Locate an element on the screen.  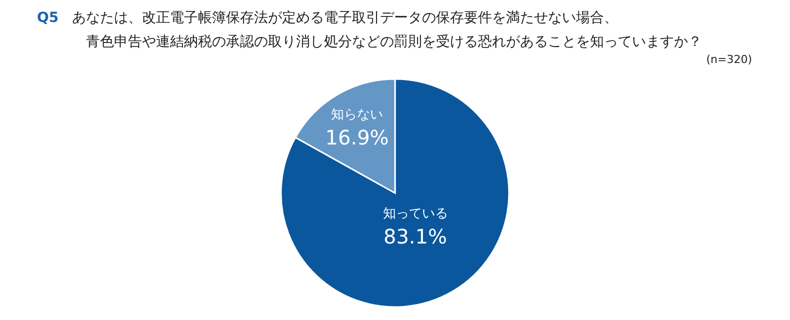
slice-label: 知っている is located at coordinates (415, 214).